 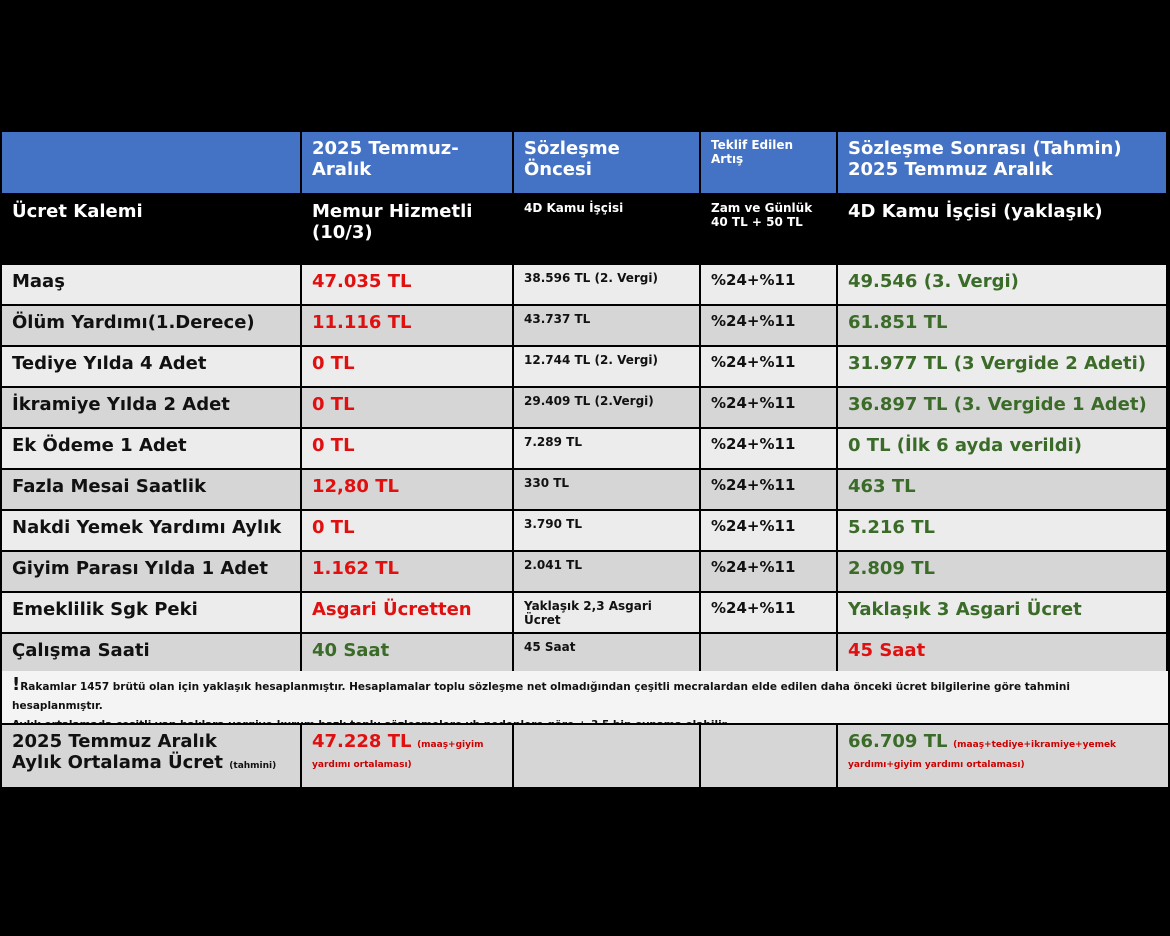 What do you see at coordinates (151, 284) in the screenshot?
I see `table-cell: Maaş` at bounding box center [151, 284].